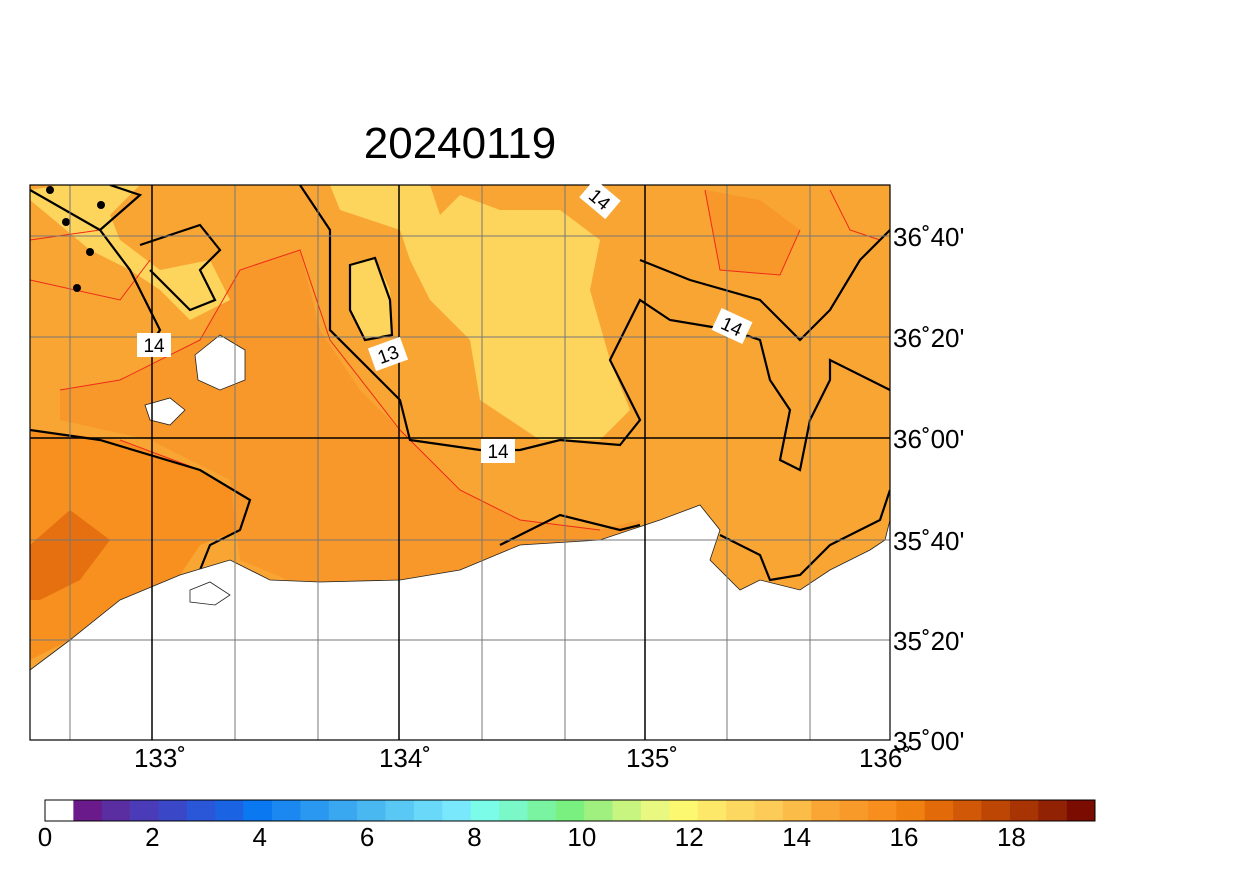 This screenshot has height=880, width=1237. I want to click on lat-label: 36˚40', so click(928, 237).